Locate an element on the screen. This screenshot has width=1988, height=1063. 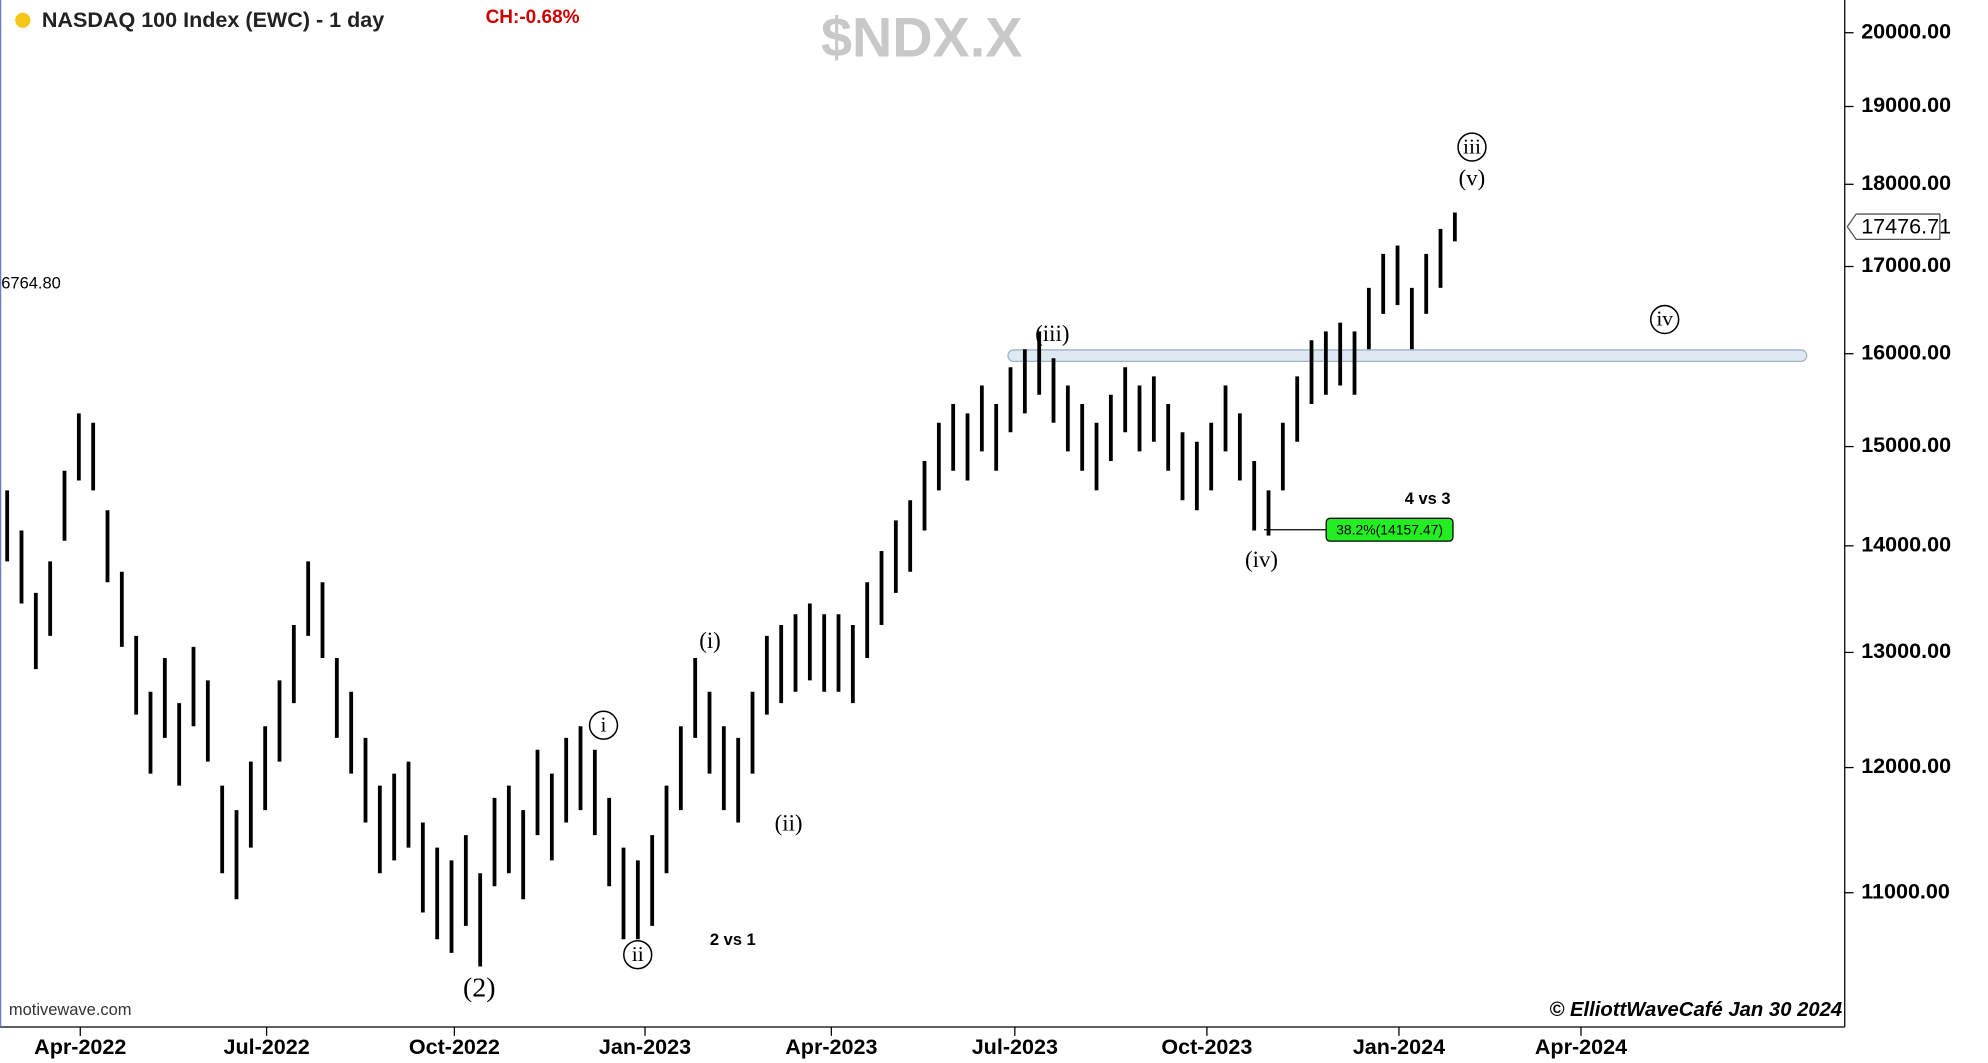
copyright: © ElliottWaveCafé Jan 30 2024 is located at coordinates (1695, 1010).